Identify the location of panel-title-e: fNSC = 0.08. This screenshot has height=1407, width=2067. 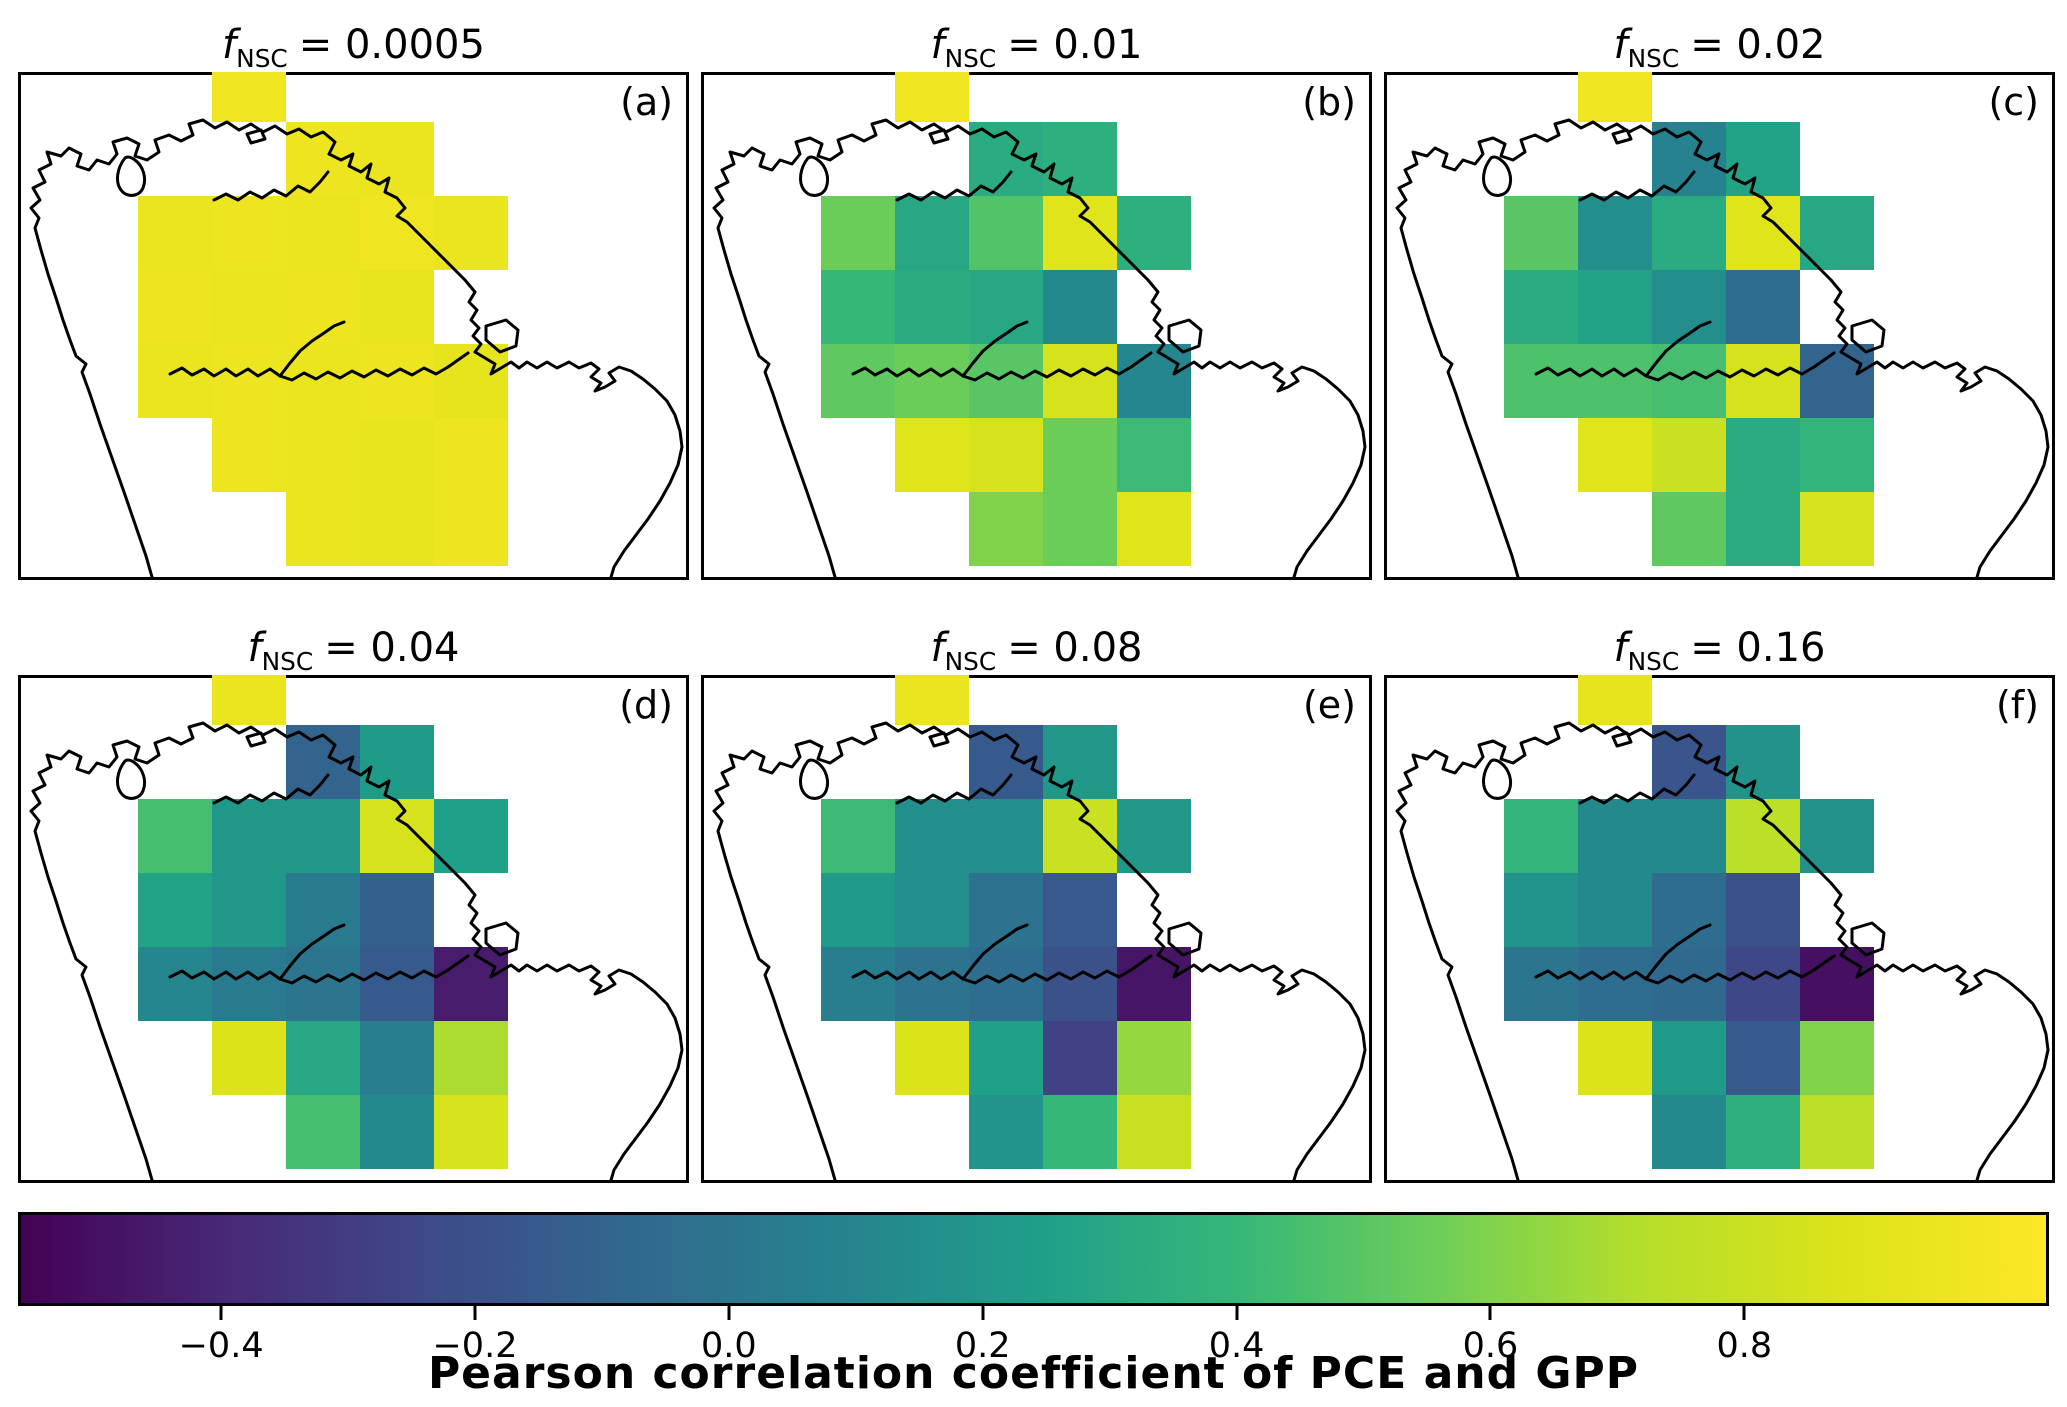
(1036, 644).